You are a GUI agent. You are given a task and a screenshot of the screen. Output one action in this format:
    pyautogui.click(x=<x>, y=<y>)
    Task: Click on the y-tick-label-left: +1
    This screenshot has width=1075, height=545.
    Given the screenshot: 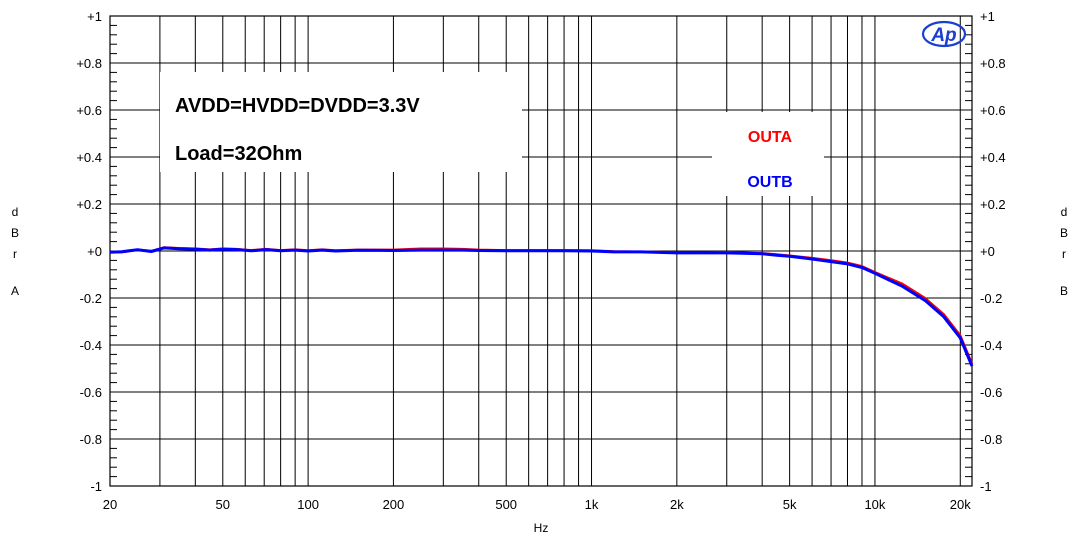 What is the action you would take?
    pyautogui.click(x=94, y=16)
    